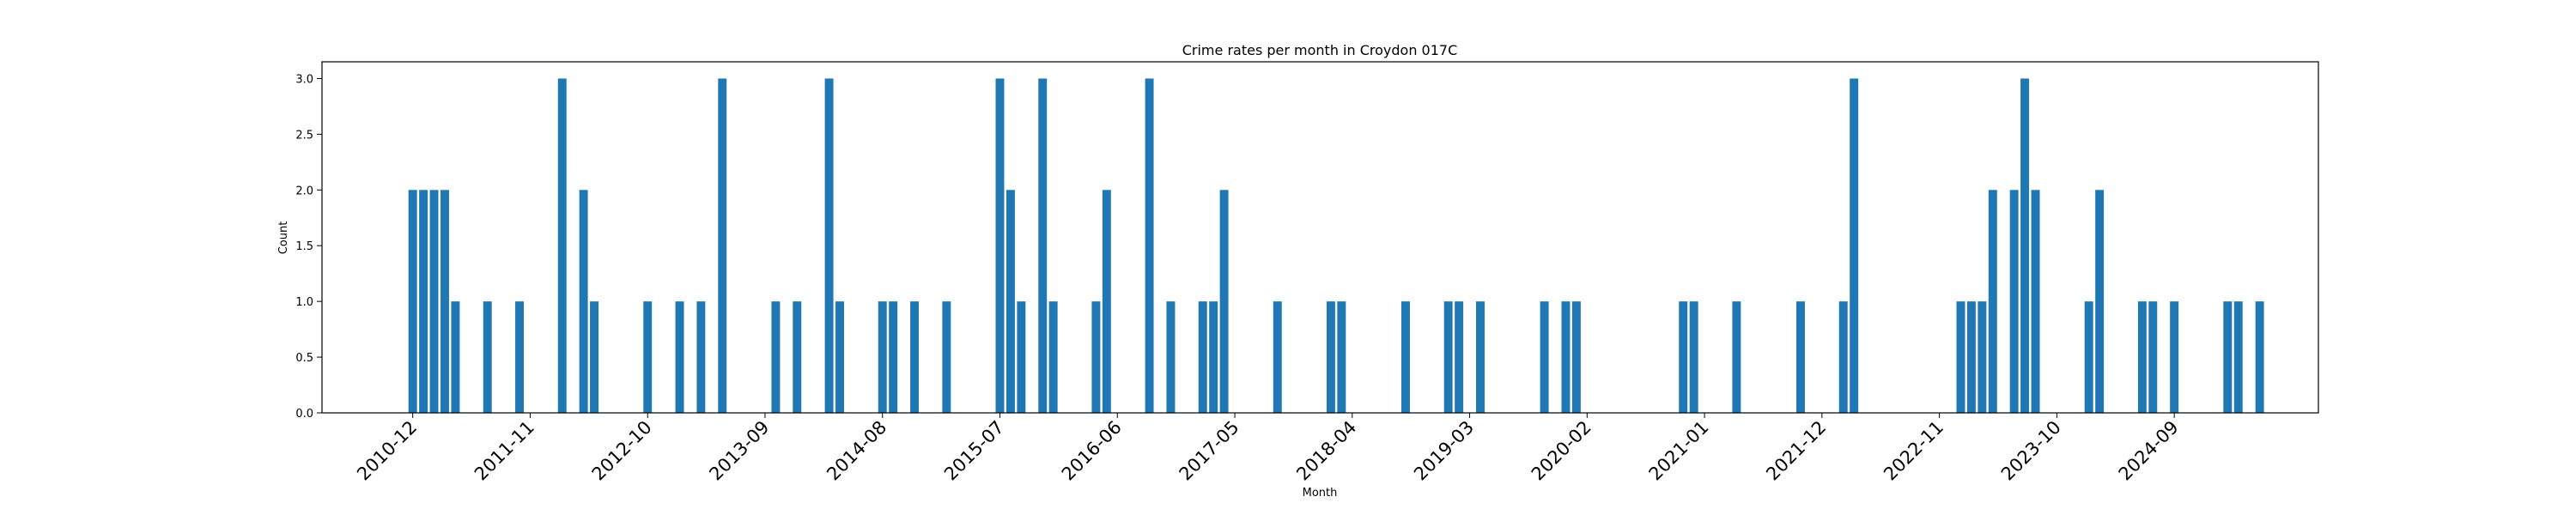  What do you see at coordinates (283, 238) in the screenshot?
I see `y-axis-label: Count` at bounding box center [283, 238].